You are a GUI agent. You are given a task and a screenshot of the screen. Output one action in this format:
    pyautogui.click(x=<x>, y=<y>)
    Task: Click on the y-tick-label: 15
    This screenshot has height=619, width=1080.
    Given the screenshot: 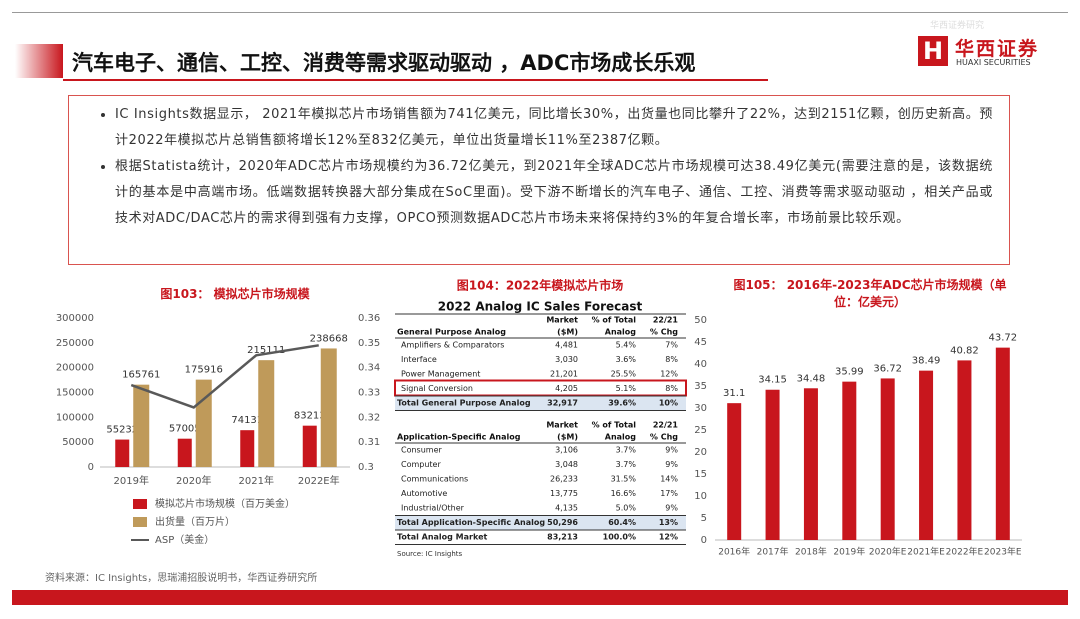 What is the action you would take?
    pyautogui.click(x=700, y=474)
    